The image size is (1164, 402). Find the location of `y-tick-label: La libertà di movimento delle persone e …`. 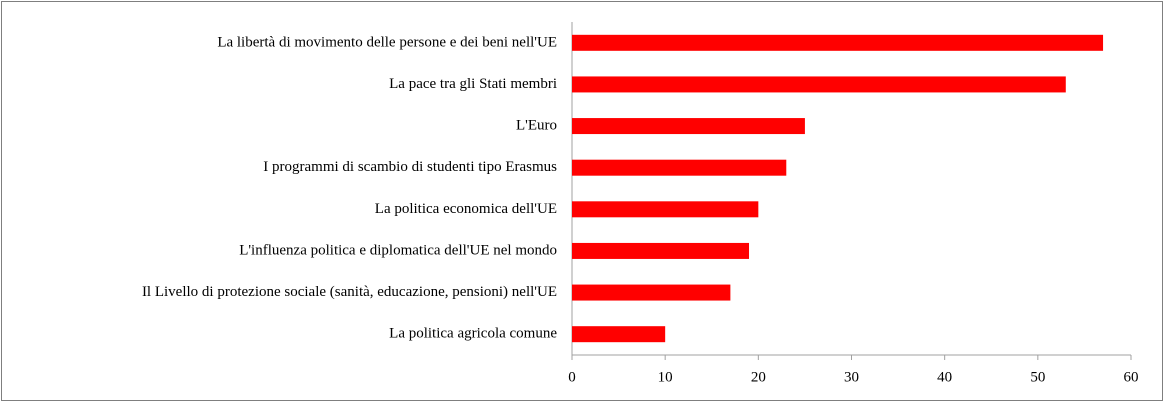

y-tick-label: La libertà di movimento delle persone e … is located at coordinates (387, 42).